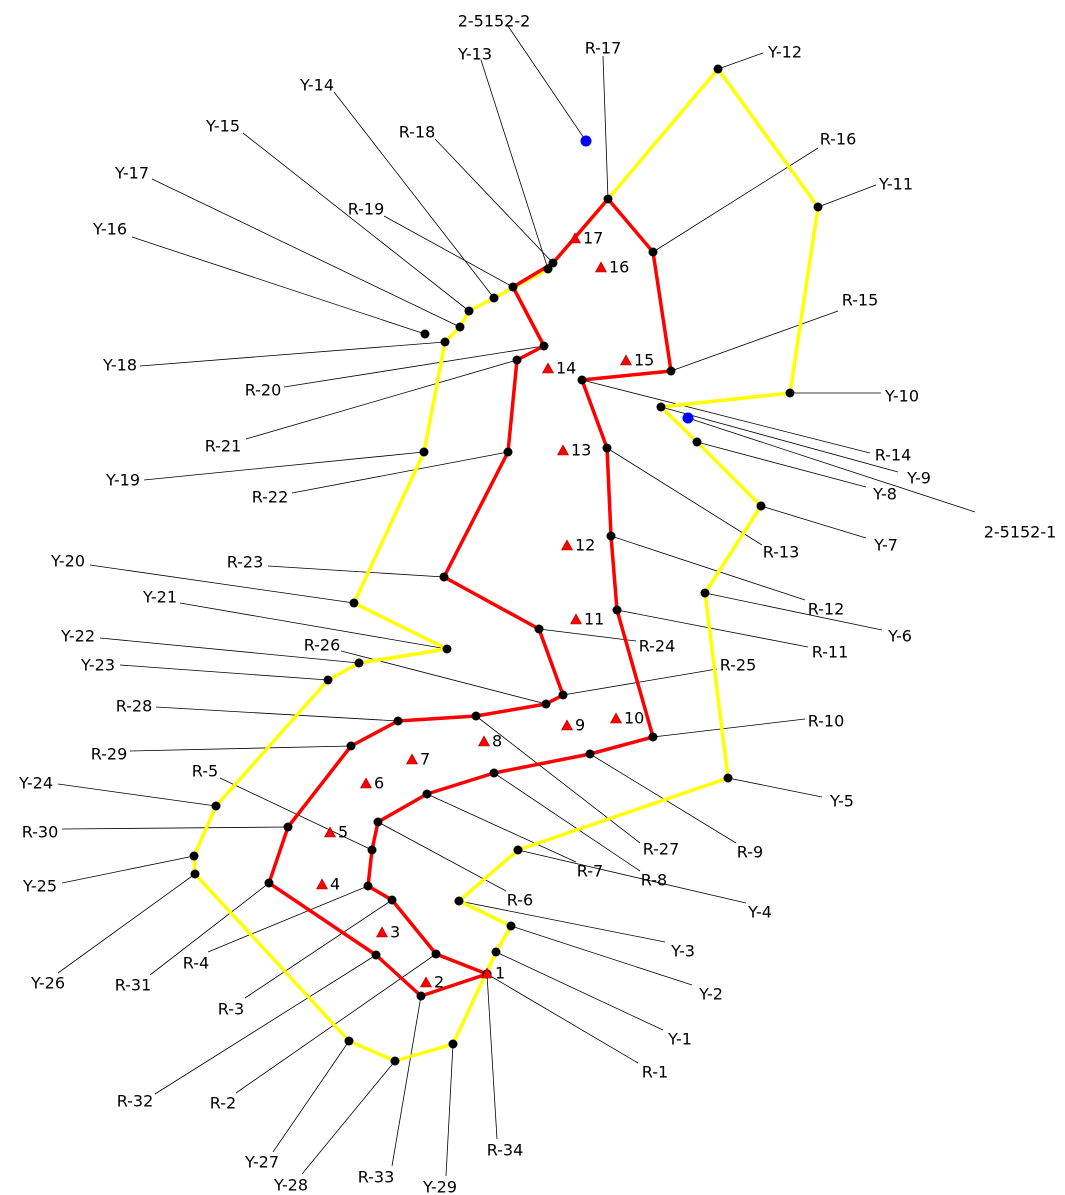 This screenshot has width=1065, height=1195. I want to click on station-label-r-12: R-12, so click(826, 609).